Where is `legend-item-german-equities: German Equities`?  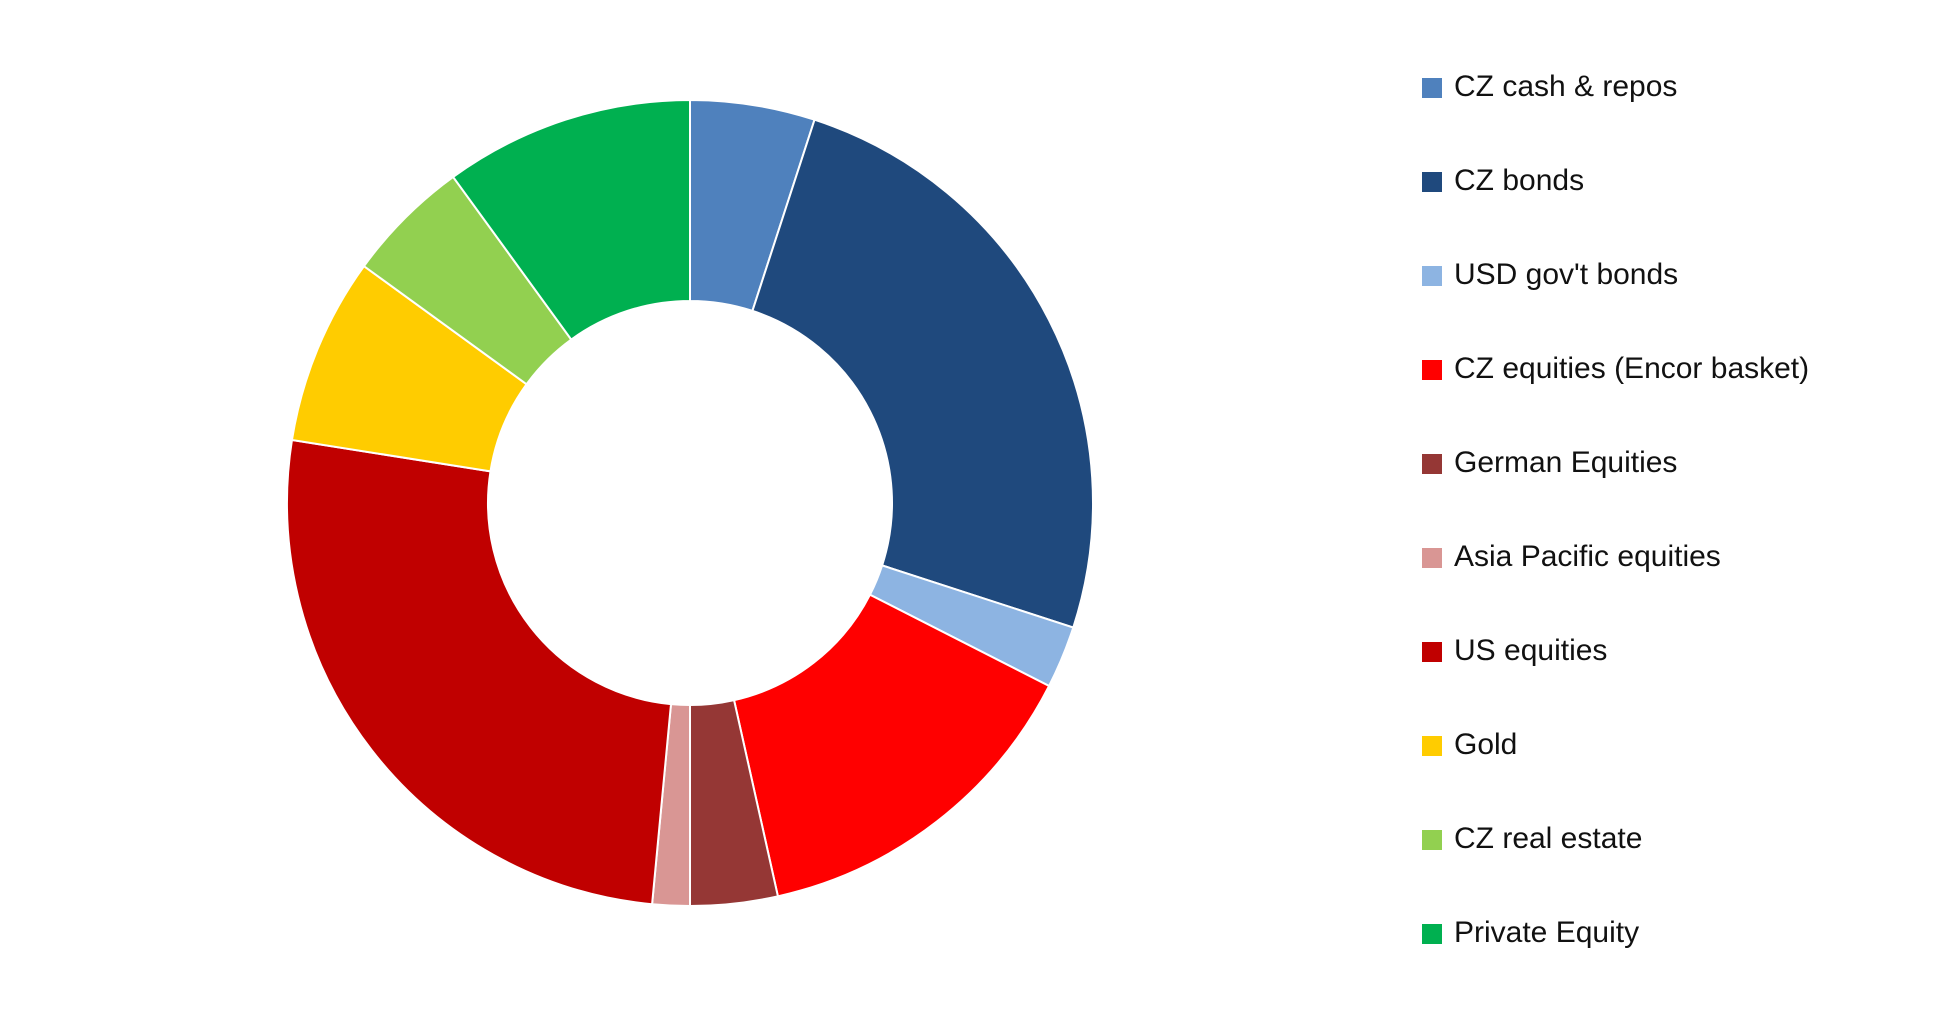 legend-item-german-equities: German Equities is located at coordinates (1672, 487).